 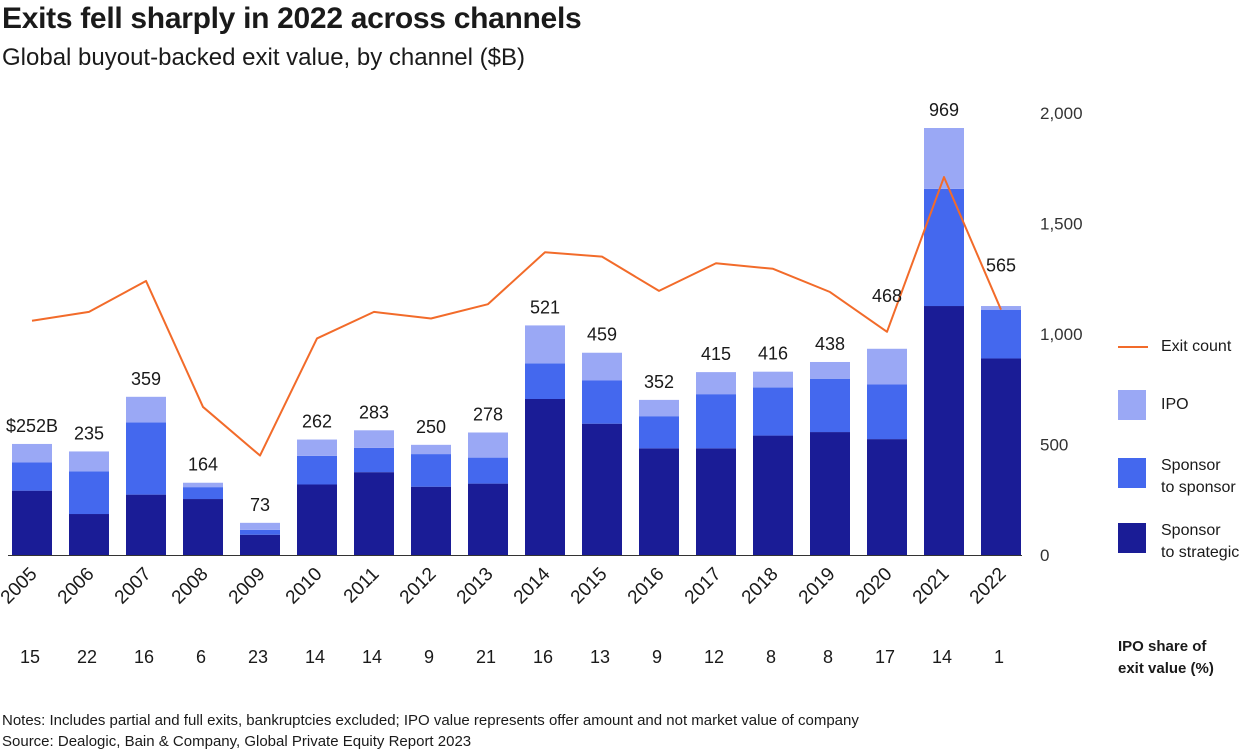 I want to click on right-axis-tick-label: 1,000, so click(x=1061, y=334).